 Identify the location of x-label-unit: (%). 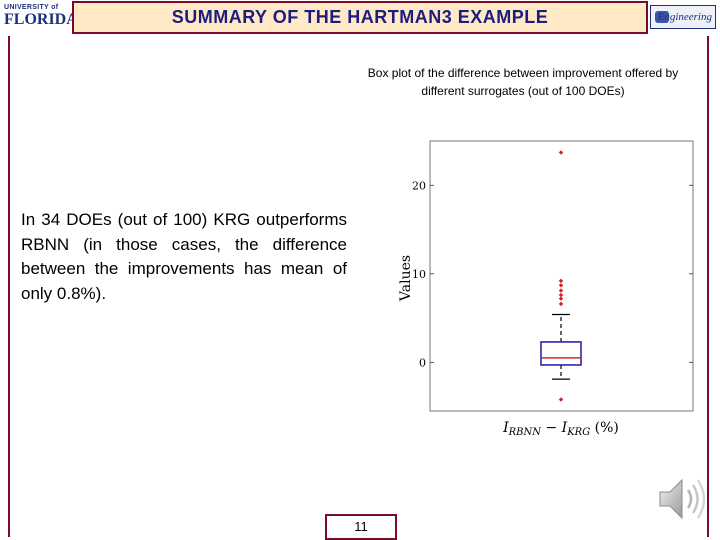
(604, 428).